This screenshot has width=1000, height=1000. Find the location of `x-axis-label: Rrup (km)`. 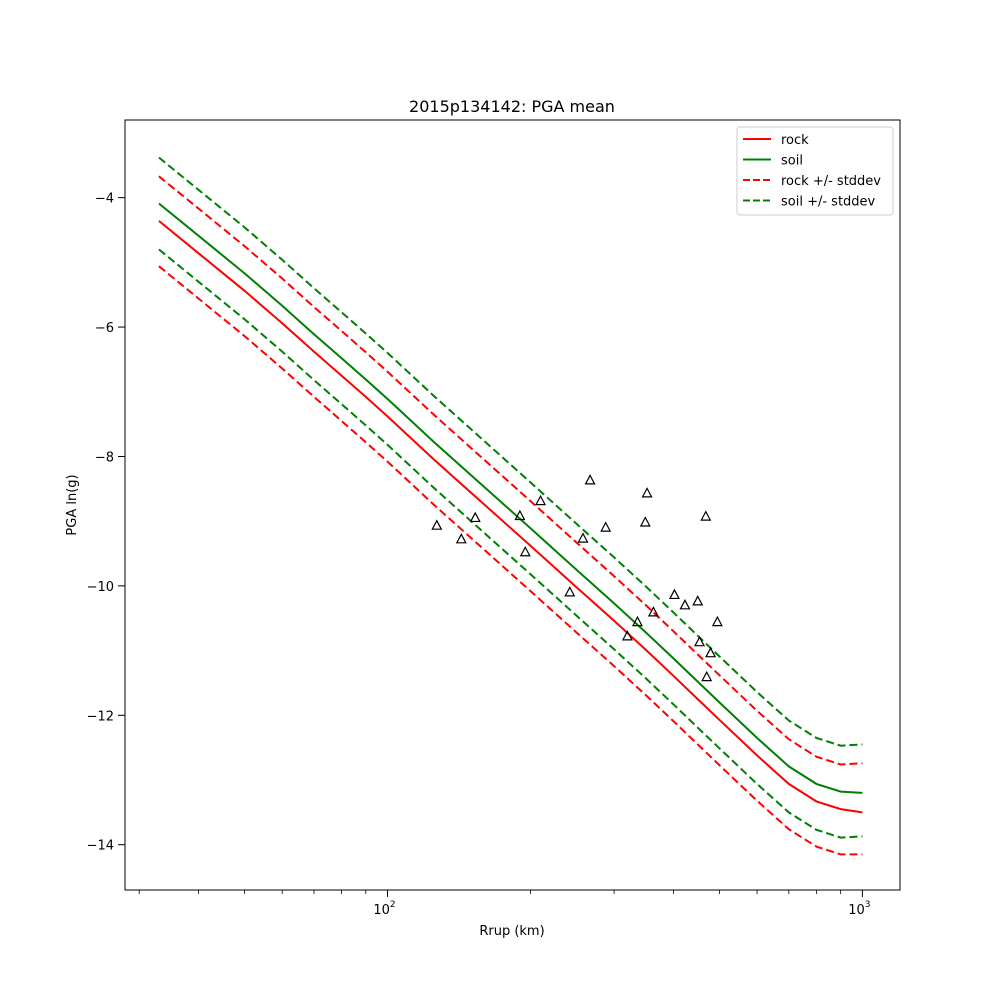

x-axis-label: Rrup (km) is located at coordinates (511, 931).